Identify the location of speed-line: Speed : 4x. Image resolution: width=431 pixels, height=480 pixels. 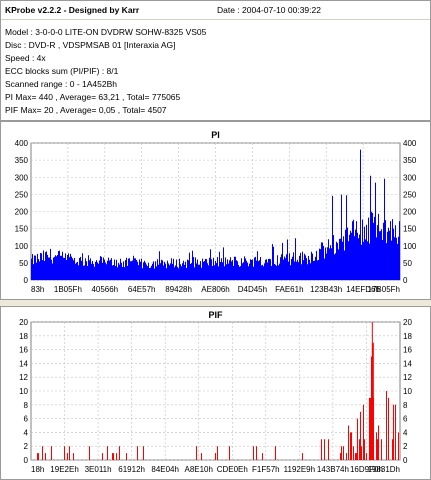
(25, 58).